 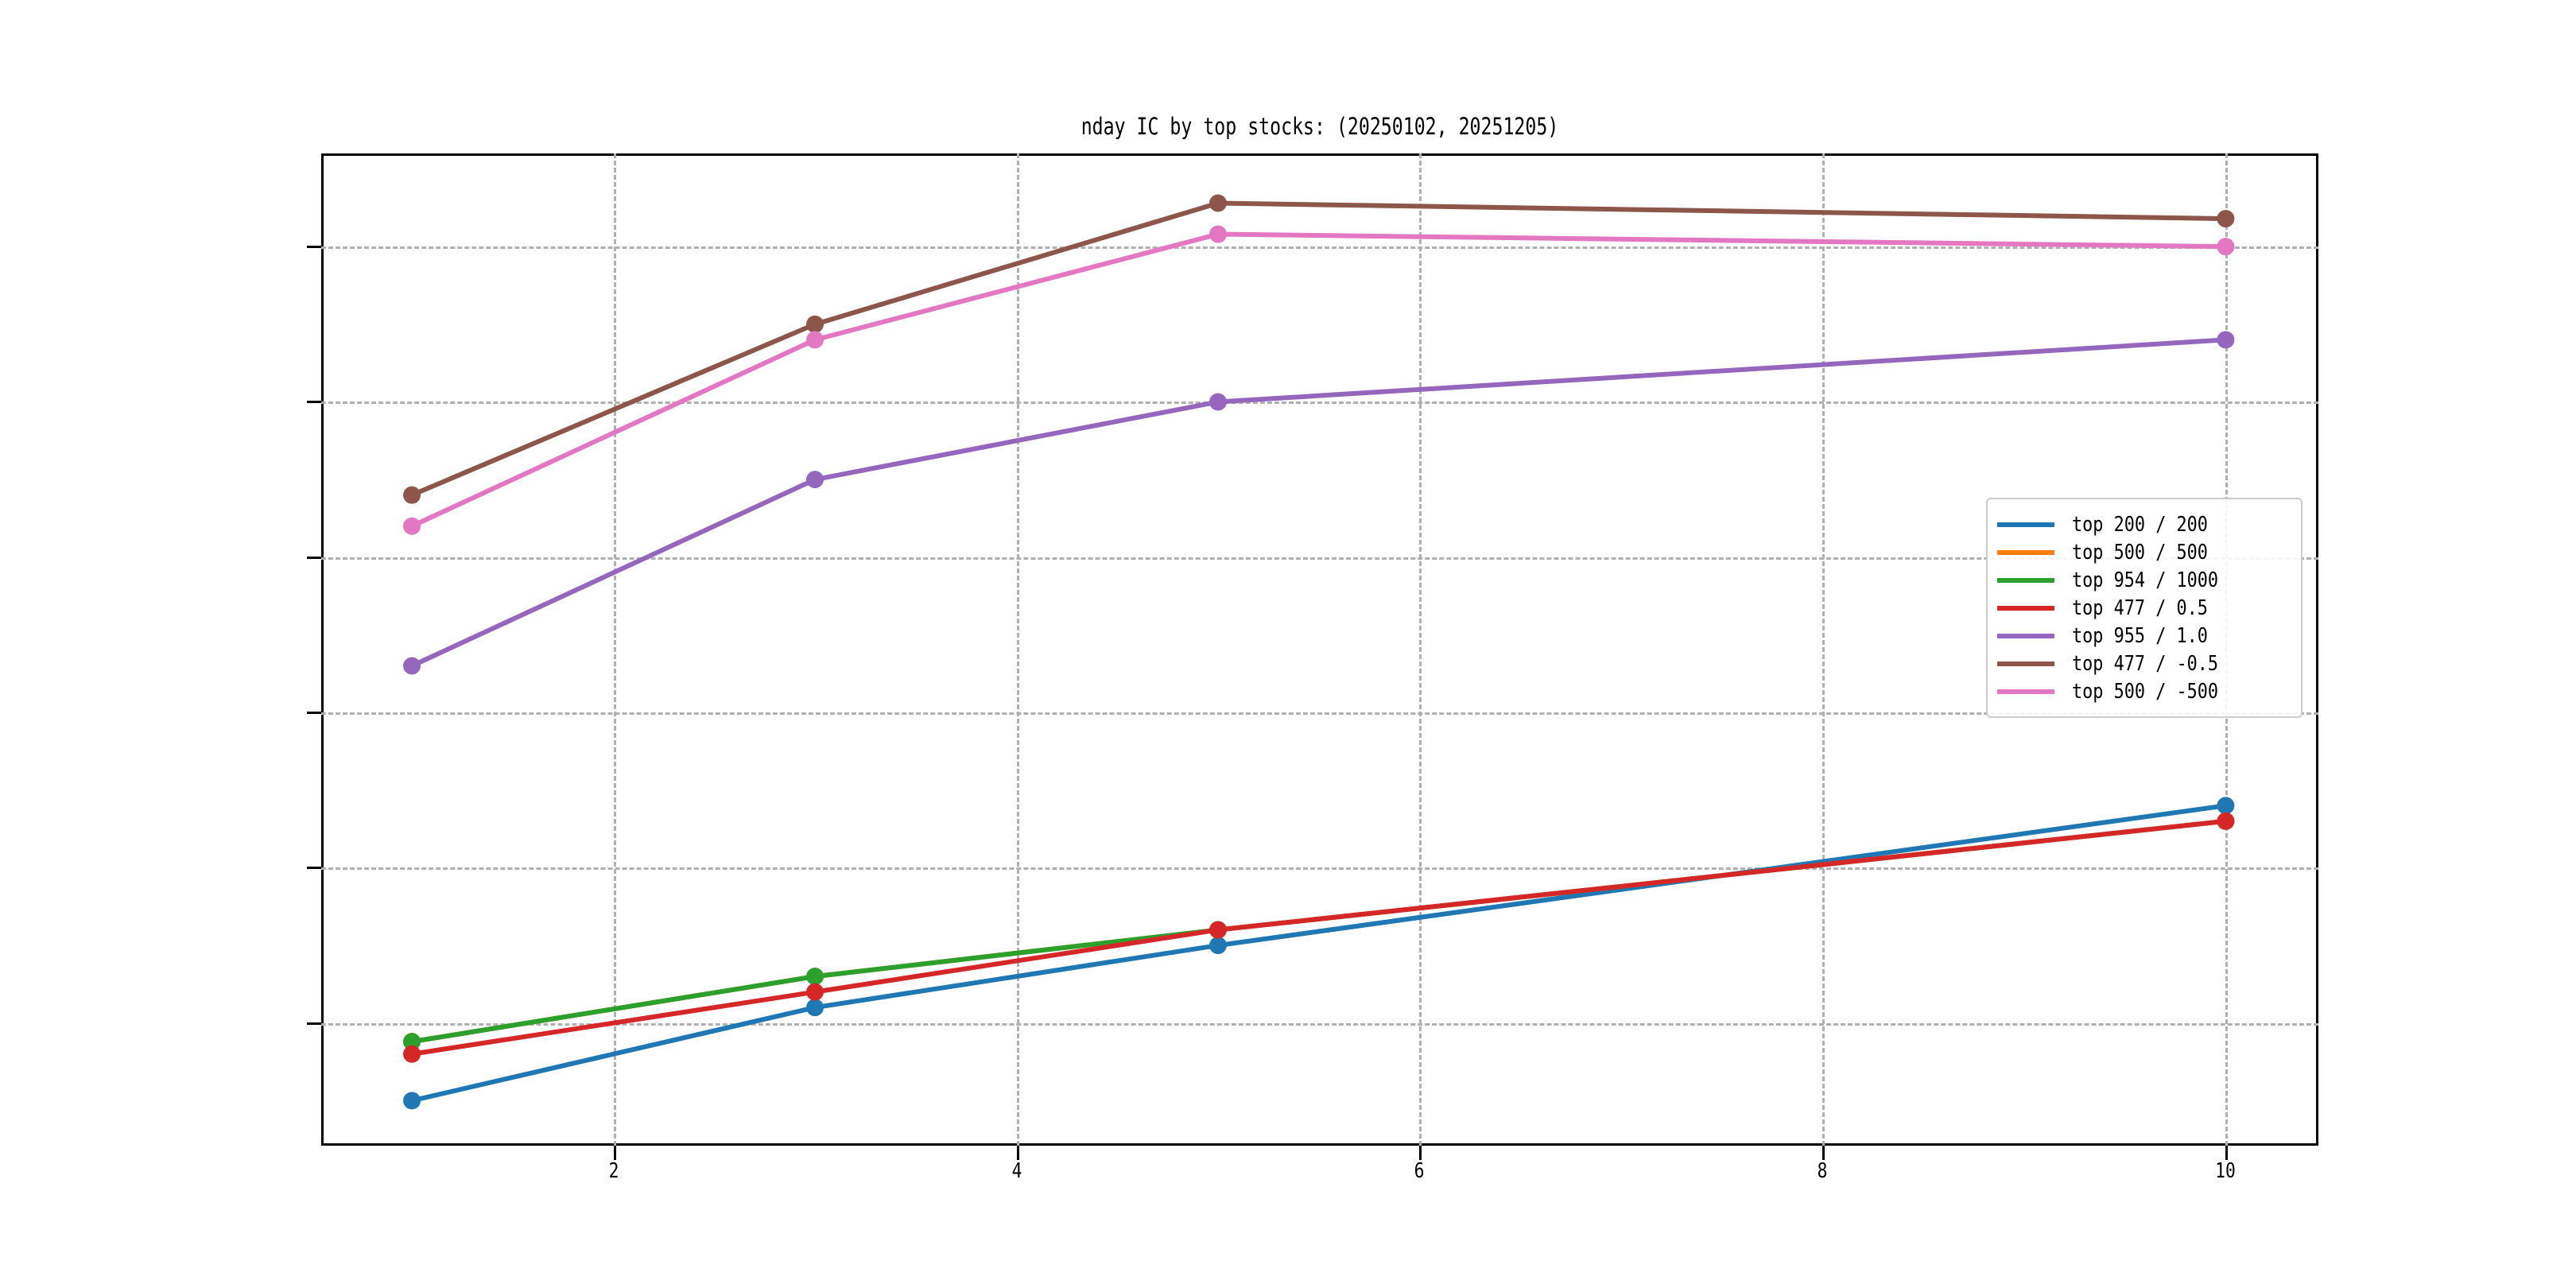 I want to click on legend-item: top 954 / 1000, so click(x=2144, y=580).